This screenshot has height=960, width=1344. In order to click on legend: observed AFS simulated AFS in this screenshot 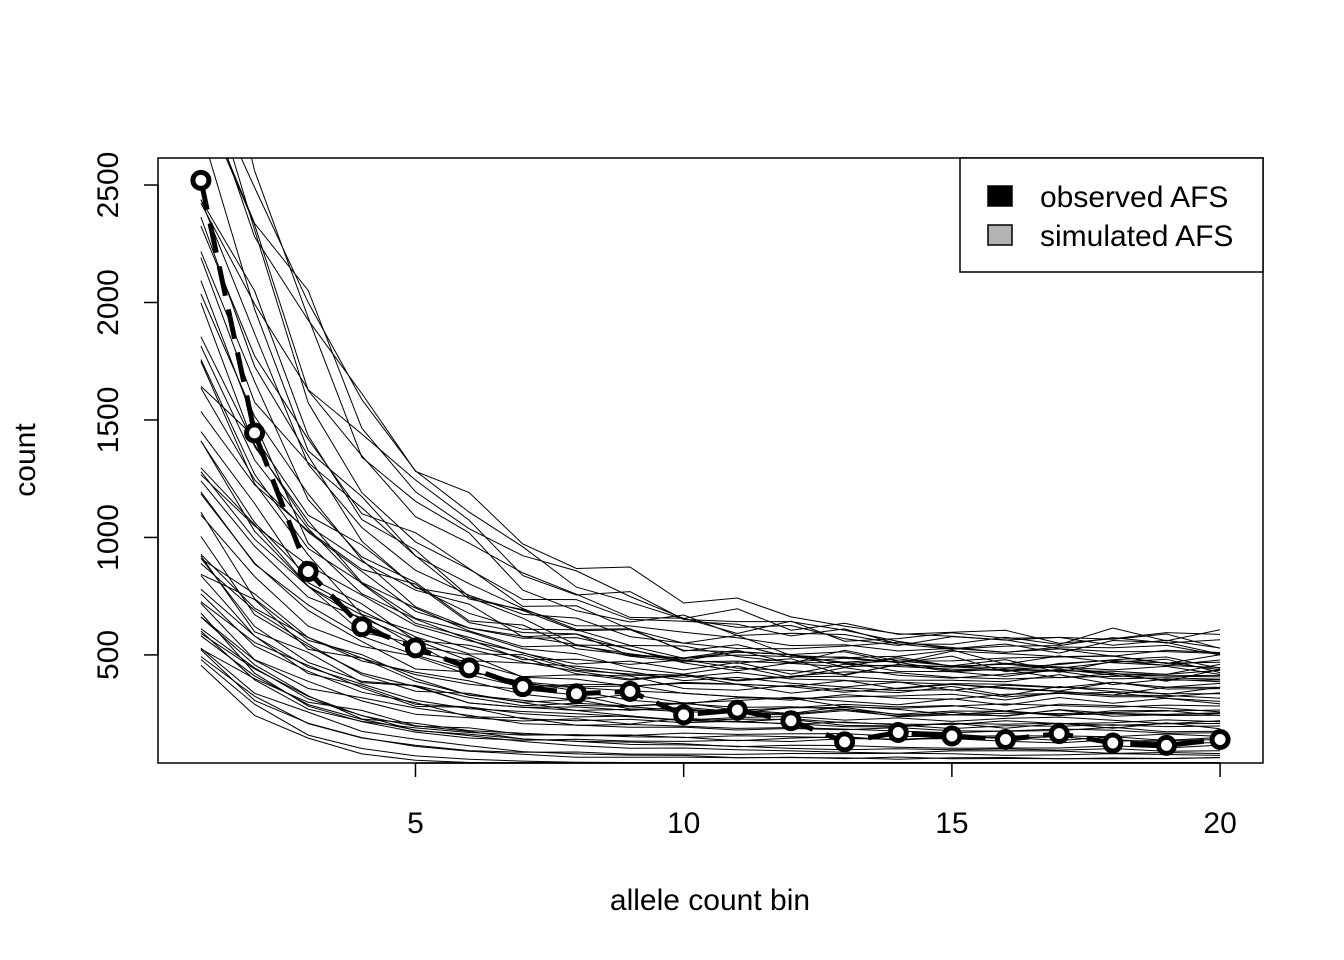, I will do `click(1111, 215)`.